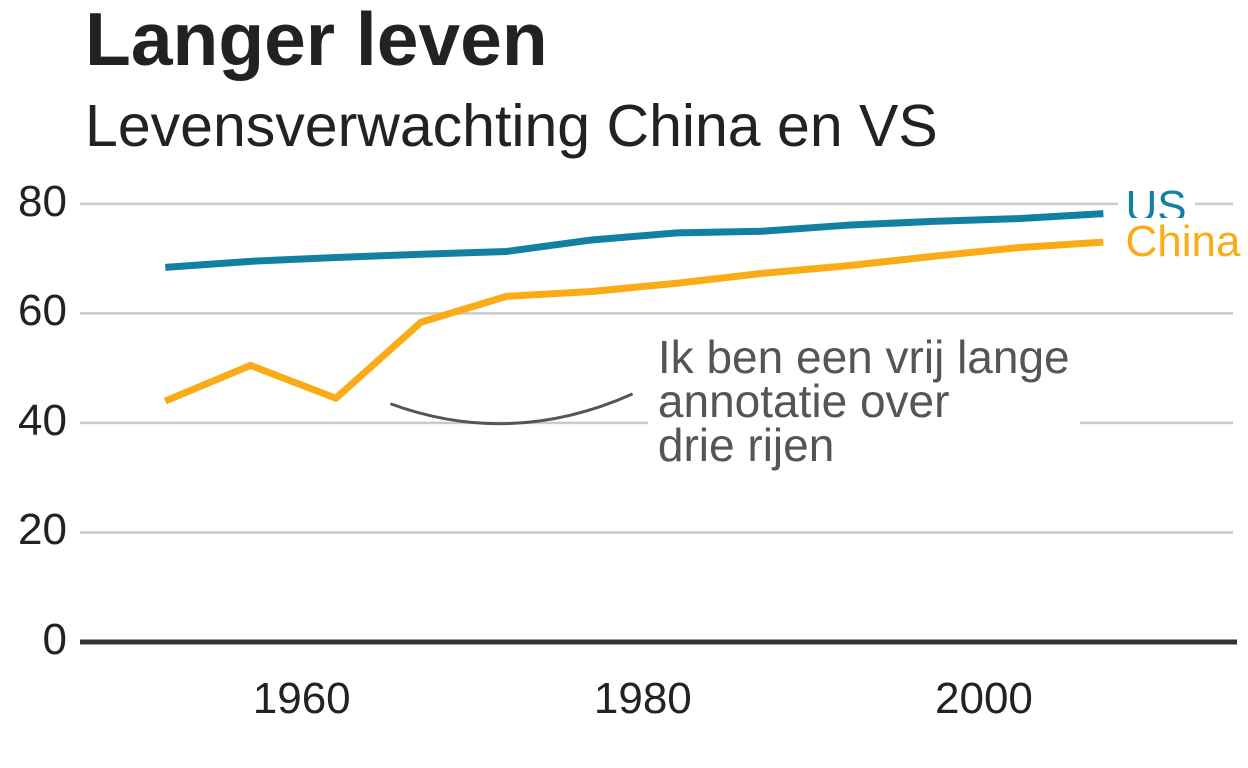 The width and height of the screenshot is (1248, 768). Describe the element at coordinates (642, 698) in the screenshot. I see `x-axis-tick-label: 1980` at that location.